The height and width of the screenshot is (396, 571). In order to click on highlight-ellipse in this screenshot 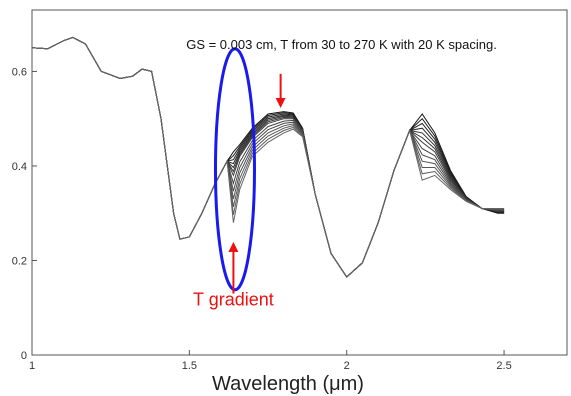, I will do `click(234, 169)`.